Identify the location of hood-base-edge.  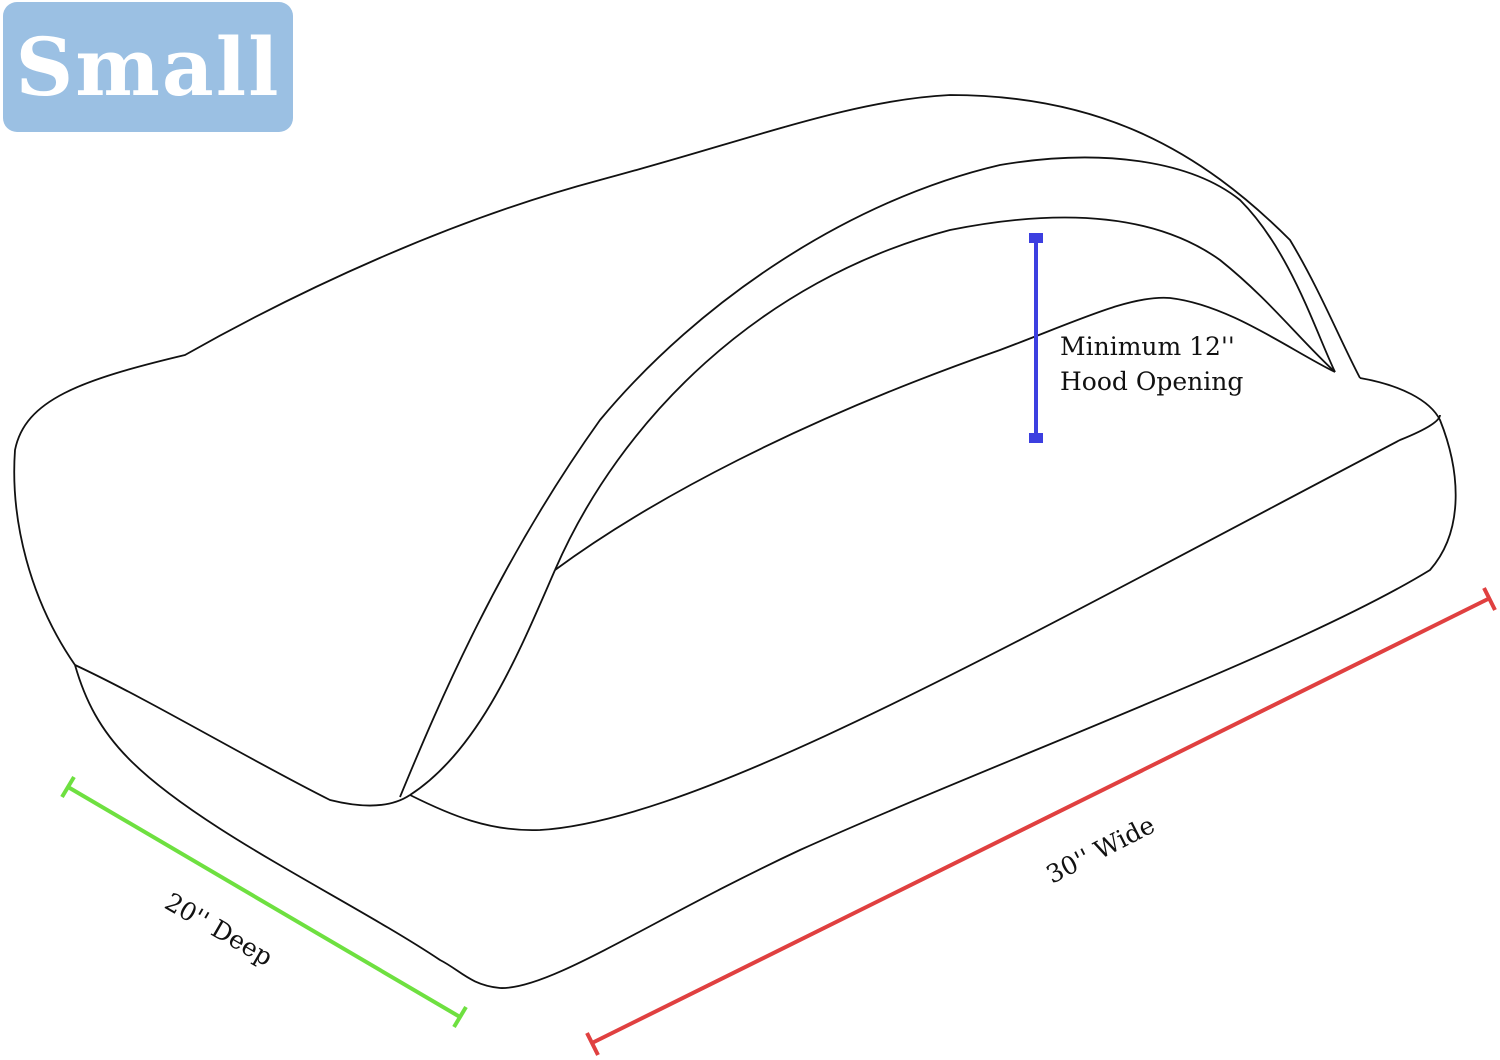
(945, 433).